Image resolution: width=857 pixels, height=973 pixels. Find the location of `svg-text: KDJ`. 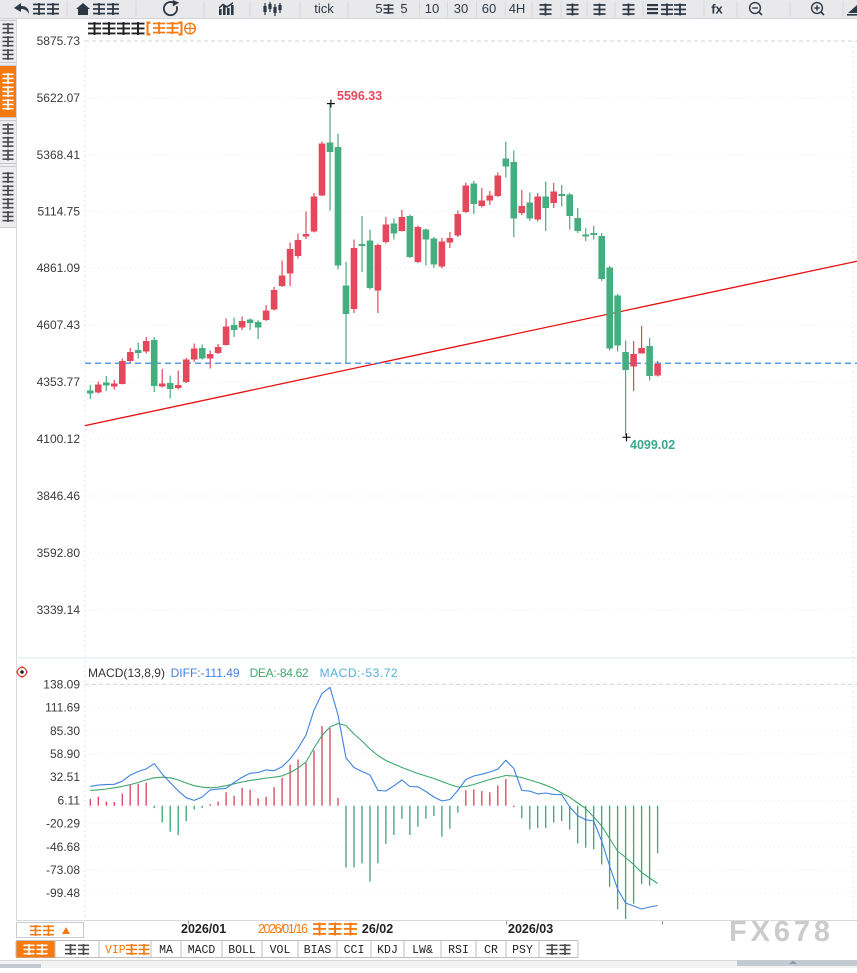

svg-text: KDJ is located at coordinates (387, 950).